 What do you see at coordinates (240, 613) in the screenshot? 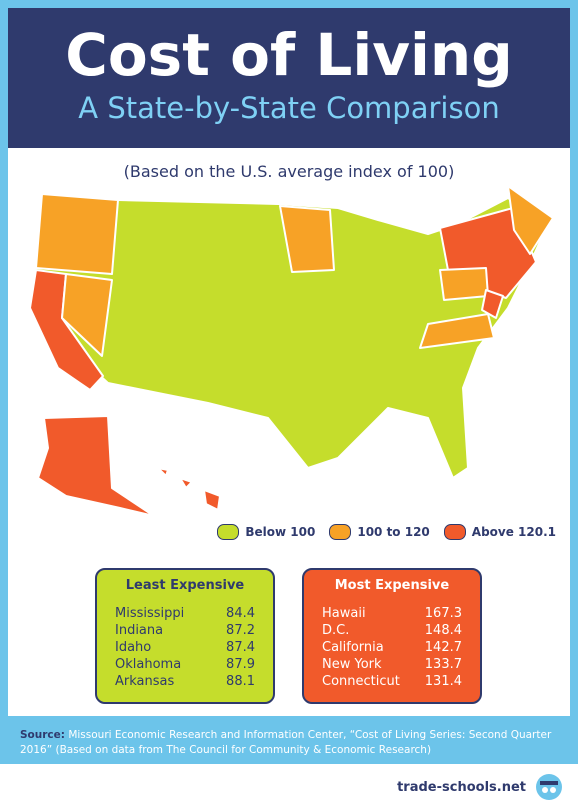
I see `index: 84.4` at bounding box center [240, 613].